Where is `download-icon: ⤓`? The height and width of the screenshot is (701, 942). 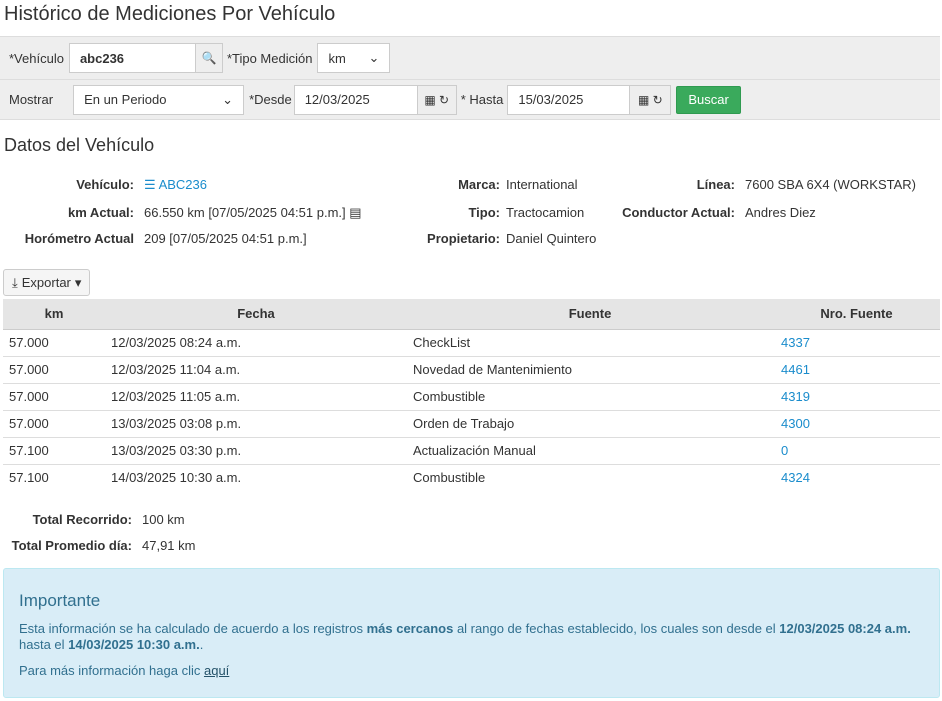
download-icon: ⤓ is located at coordinates (15, 282).